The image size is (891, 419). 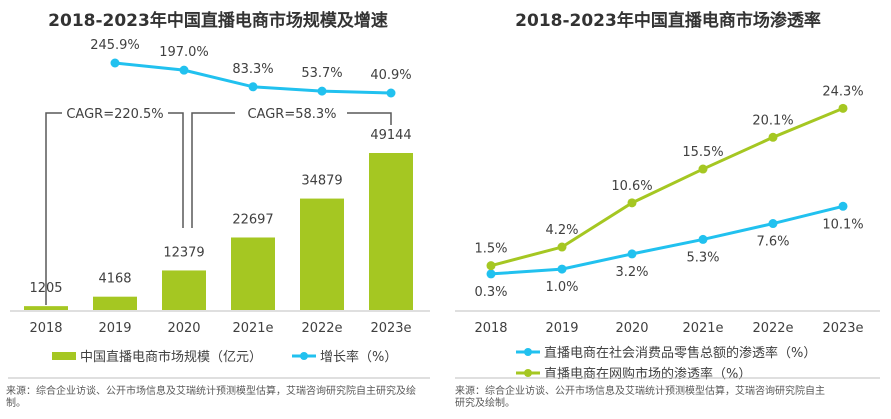 What do you see at coordinates (631, 186) in the screenshot?
I see `data-label: 10.6%` at bounding box center [631, 186].